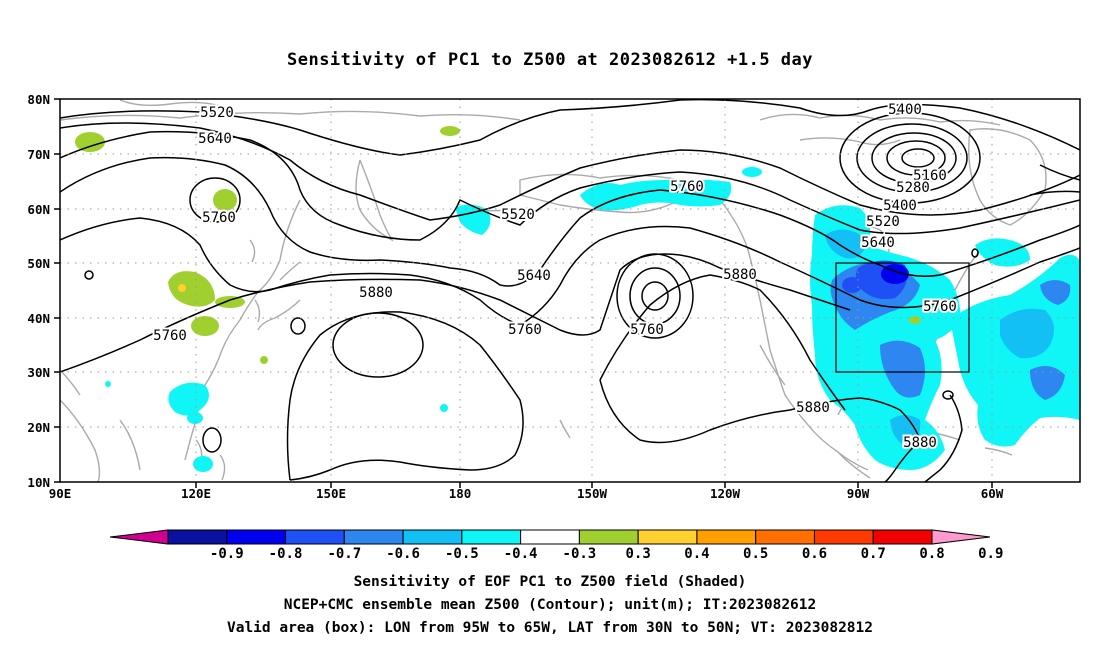 The image size is (1100, 650). What do you see at coordinates (521, 554) in the screenshot?
I see `colorbar-label: -0.4` at bounding box center [521, 554].